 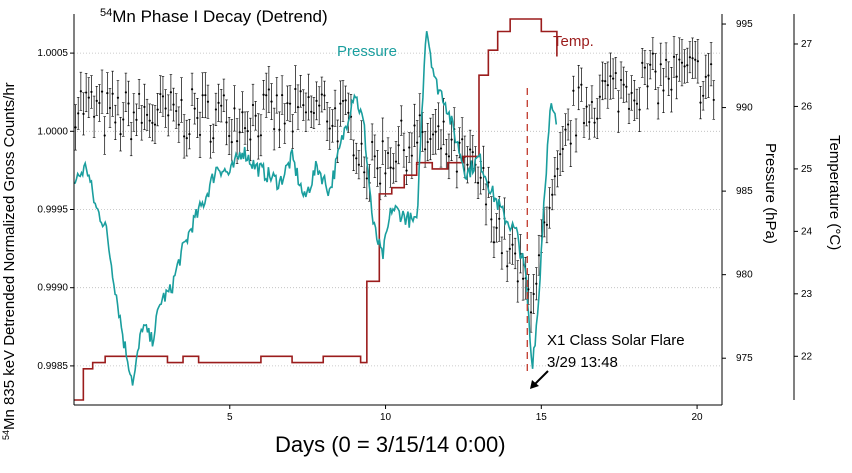 What do you see at coordinates (744, 358) in the screenshot?
I see `pressure-tick-label-0: 975` at bounding box center [744, 358].